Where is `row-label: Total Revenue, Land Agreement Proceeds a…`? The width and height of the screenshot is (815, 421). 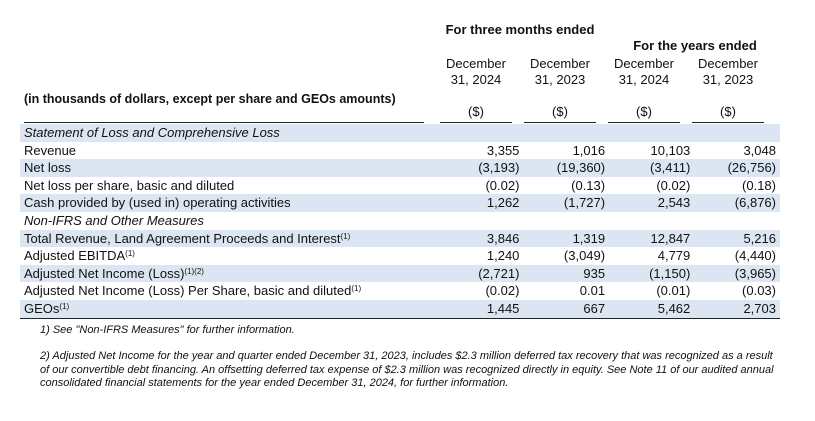 row-label: Total Revenue, Land Agreement Proceeds a… is located at coordinates (229, 238).